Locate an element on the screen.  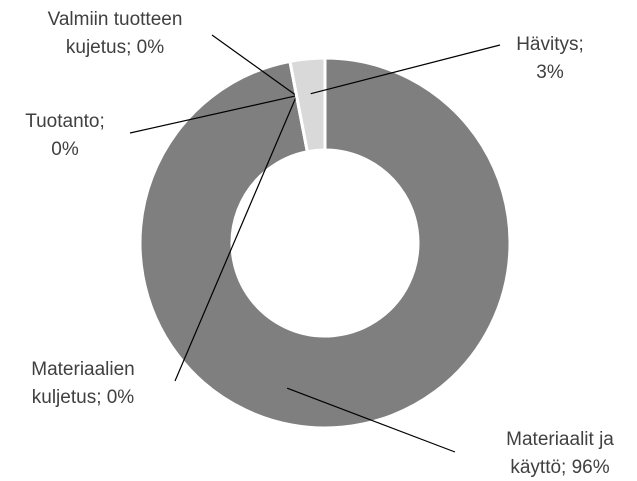
data-label: Materiaalien is located at coordinates (83, 369).